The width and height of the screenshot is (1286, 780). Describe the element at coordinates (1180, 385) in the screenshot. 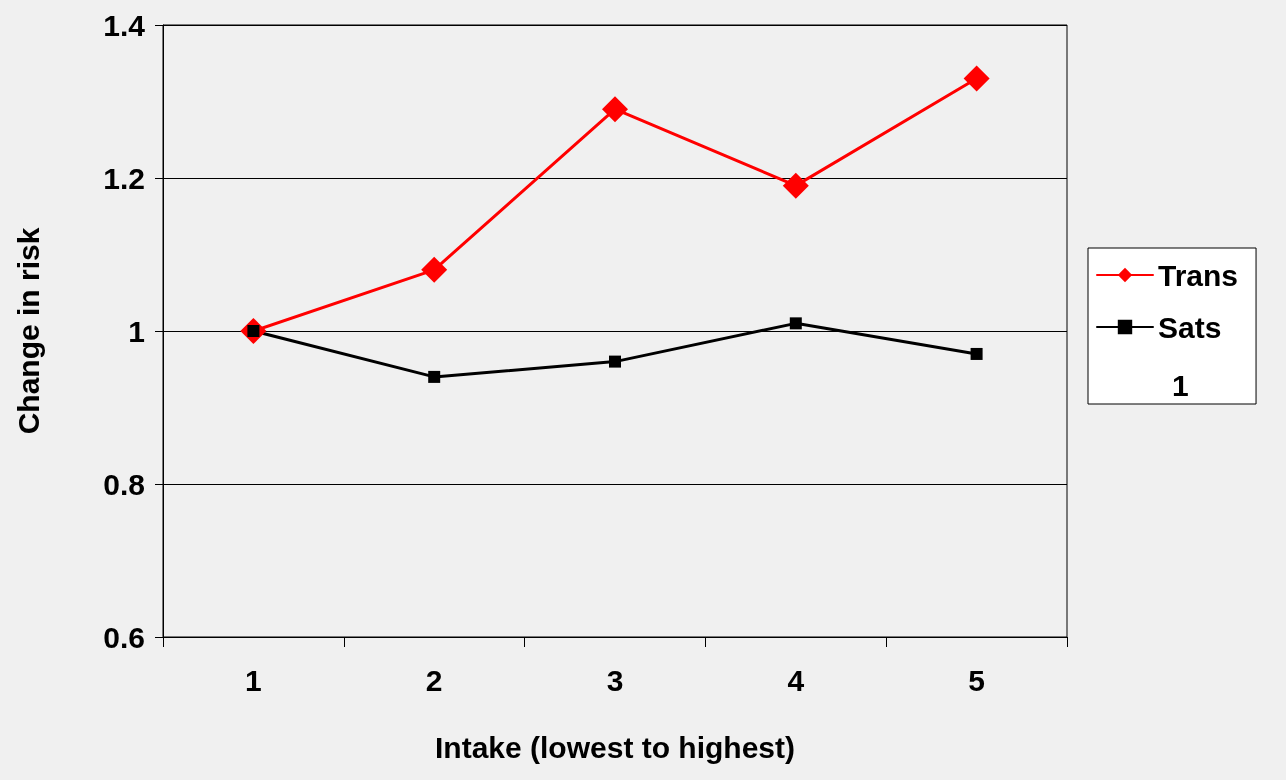

I see `text: 1` at that location.